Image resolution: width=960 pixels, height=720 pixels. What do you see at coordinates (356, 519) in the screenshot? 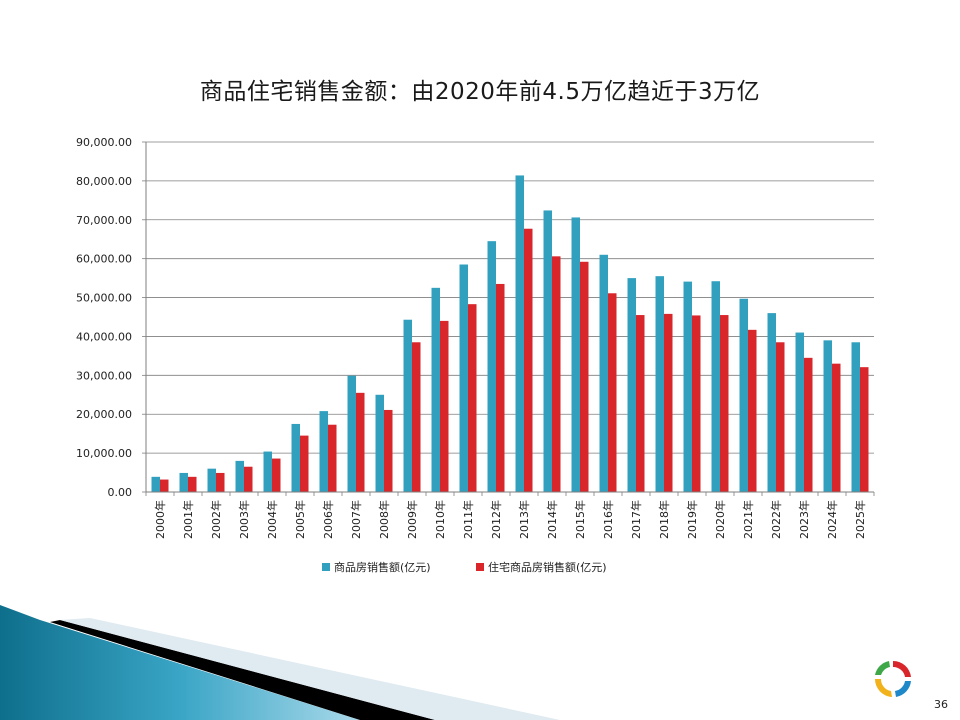
I see `x-tick-label: 2007年` at bounding box center [356, 519].